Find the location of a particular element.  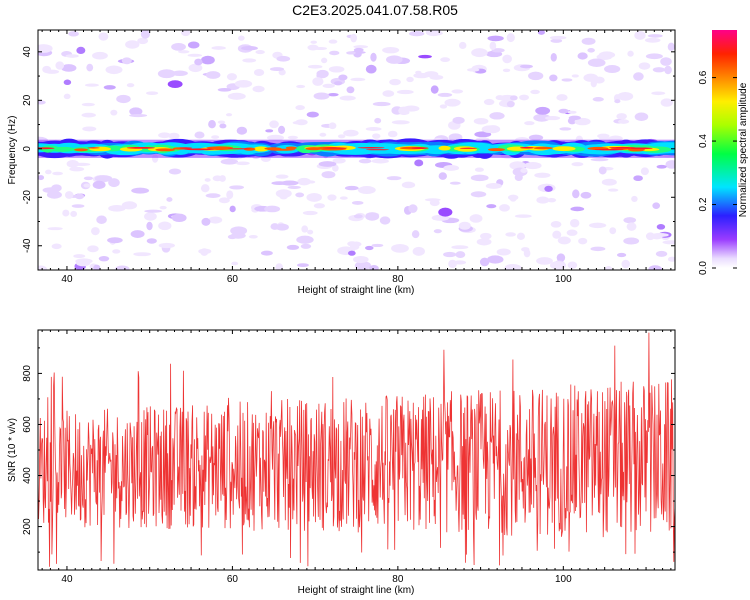

snr-ylabel: SNR (10 * v/v) is located at coordinates (12, 450).